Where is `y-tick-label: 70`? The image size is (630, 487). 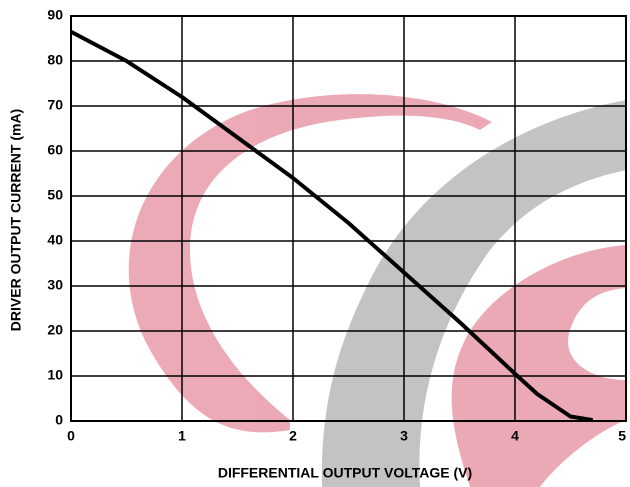 y-tick-label: 70 is located at coordinates (55, 105).